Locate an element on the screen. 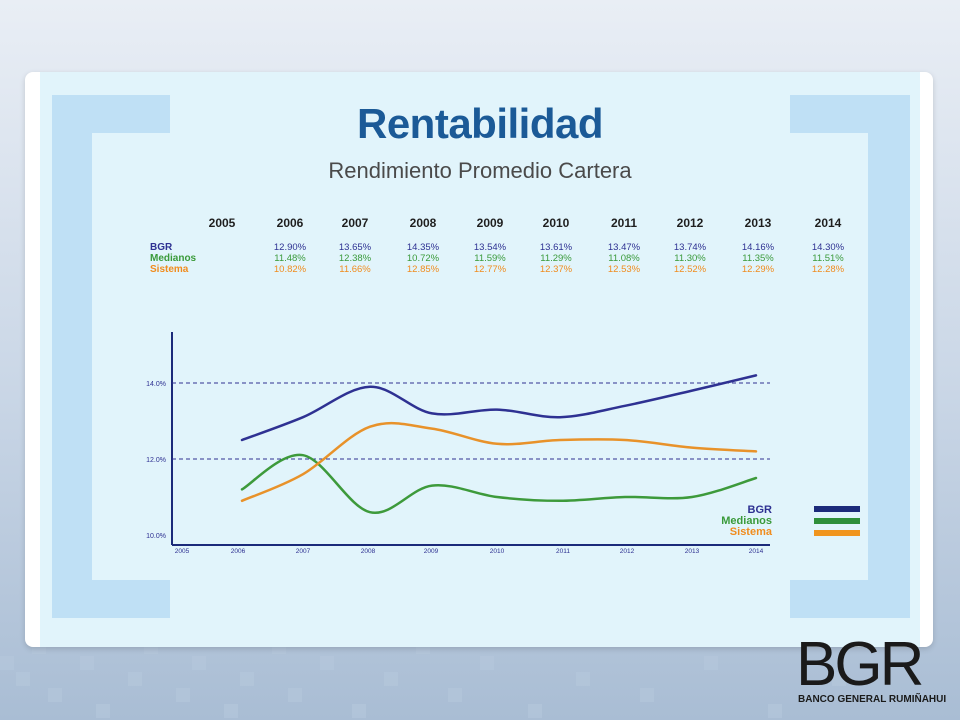  series-line-sistema is located at coordinates (499, 462).